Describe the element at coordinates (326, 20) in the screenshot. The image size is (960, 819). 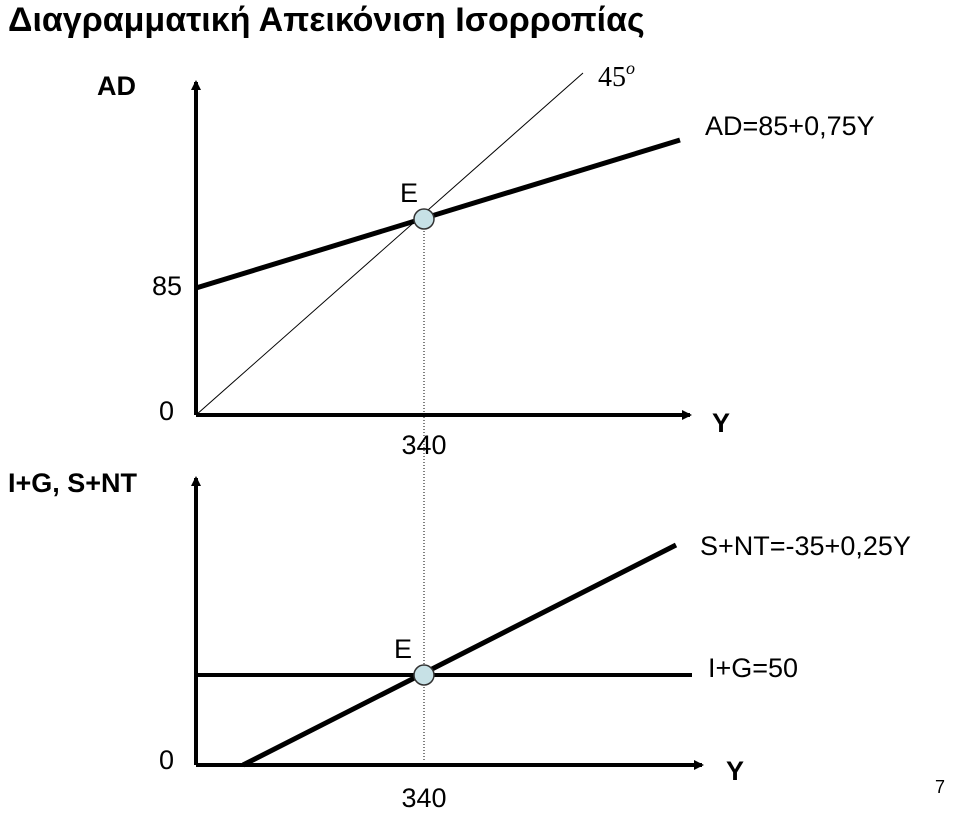
I see `title: Διαγραμματική Απεικόνιση Ισορροπίας` at that location.